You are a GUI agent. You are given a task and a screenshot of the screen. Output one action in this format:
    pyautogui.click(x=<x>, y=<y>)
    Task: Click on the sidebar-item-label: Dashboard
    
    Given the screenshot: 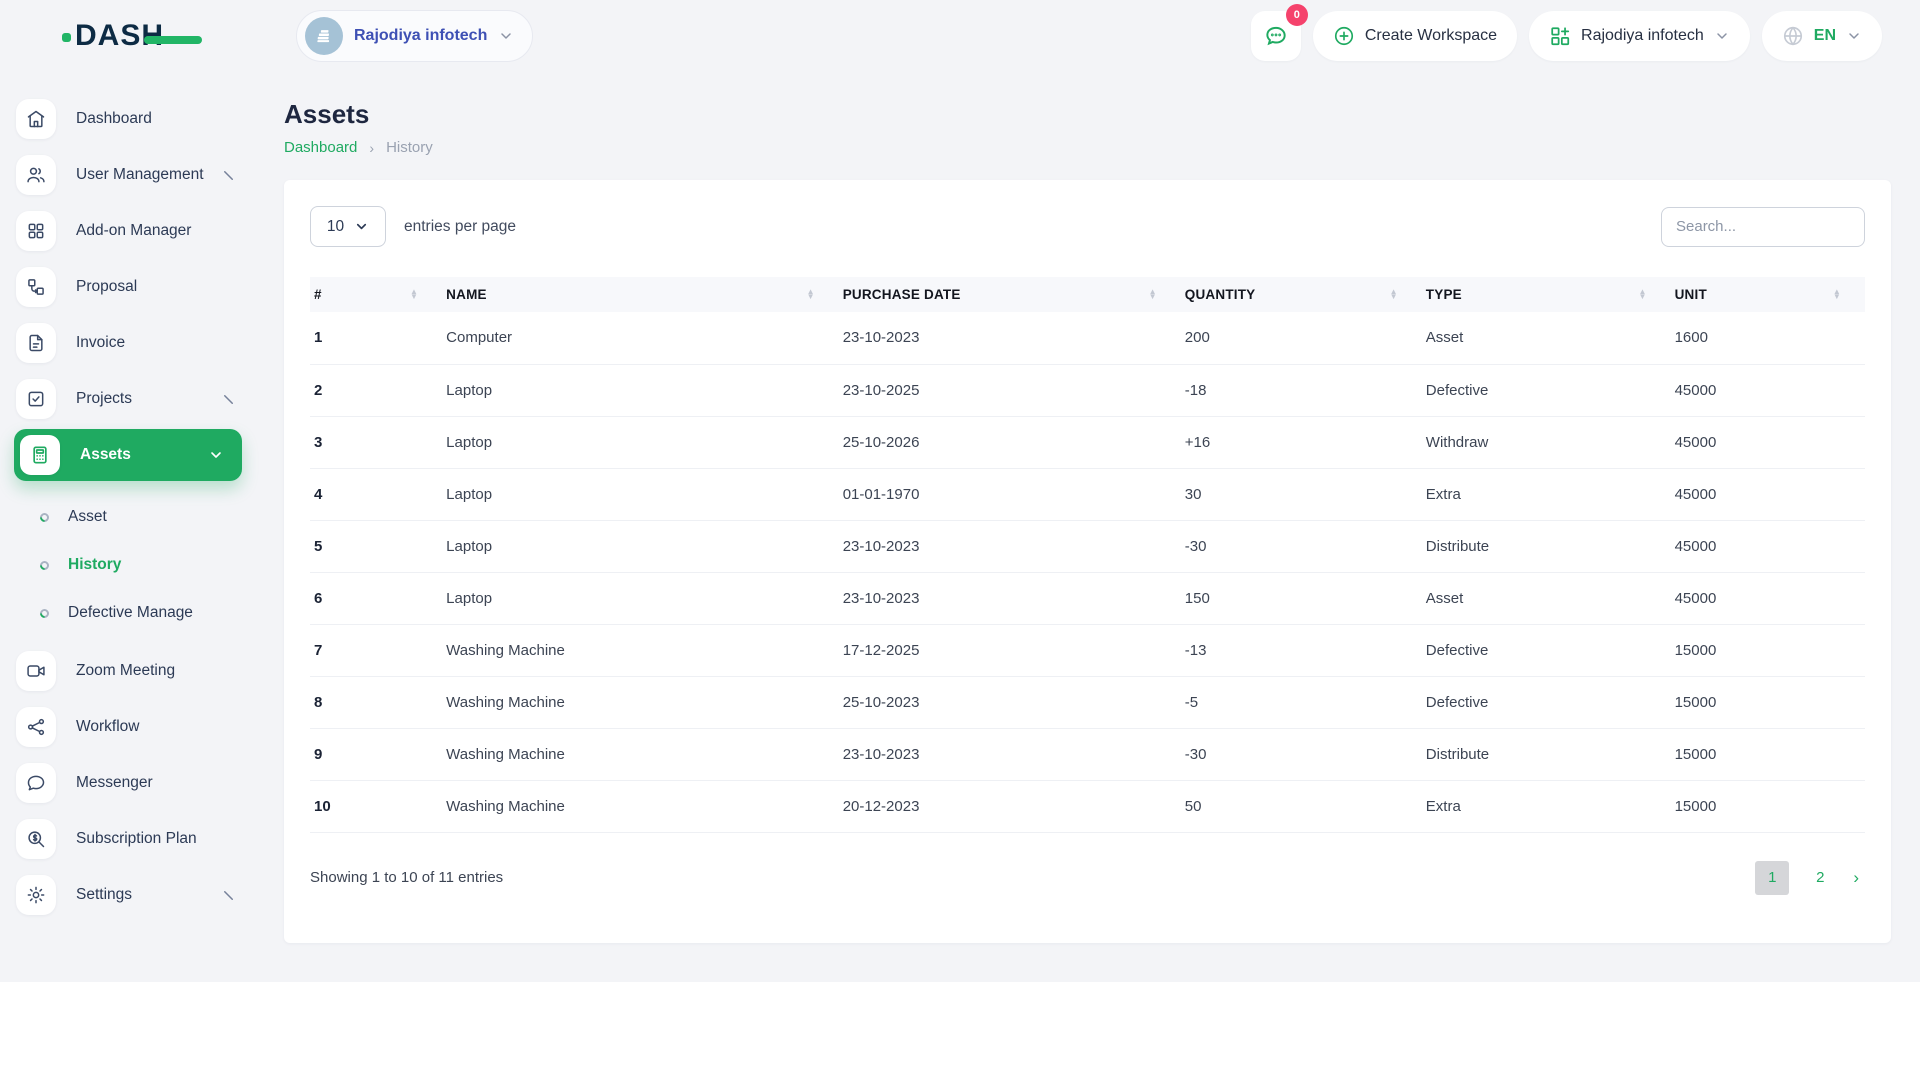 What is the action you would take?
    pyautogui.click(x=114, y=118)
    